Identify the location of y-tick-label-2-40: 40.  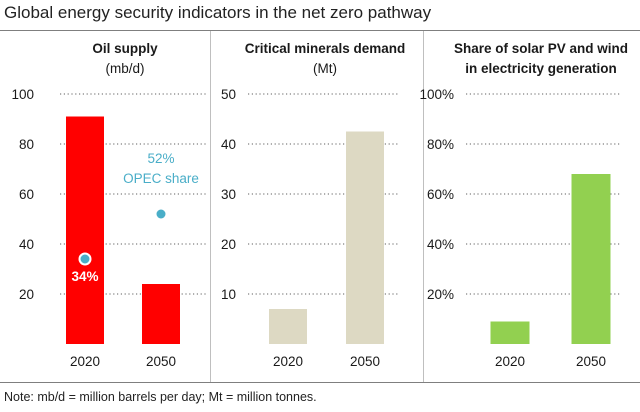
(228, 144).